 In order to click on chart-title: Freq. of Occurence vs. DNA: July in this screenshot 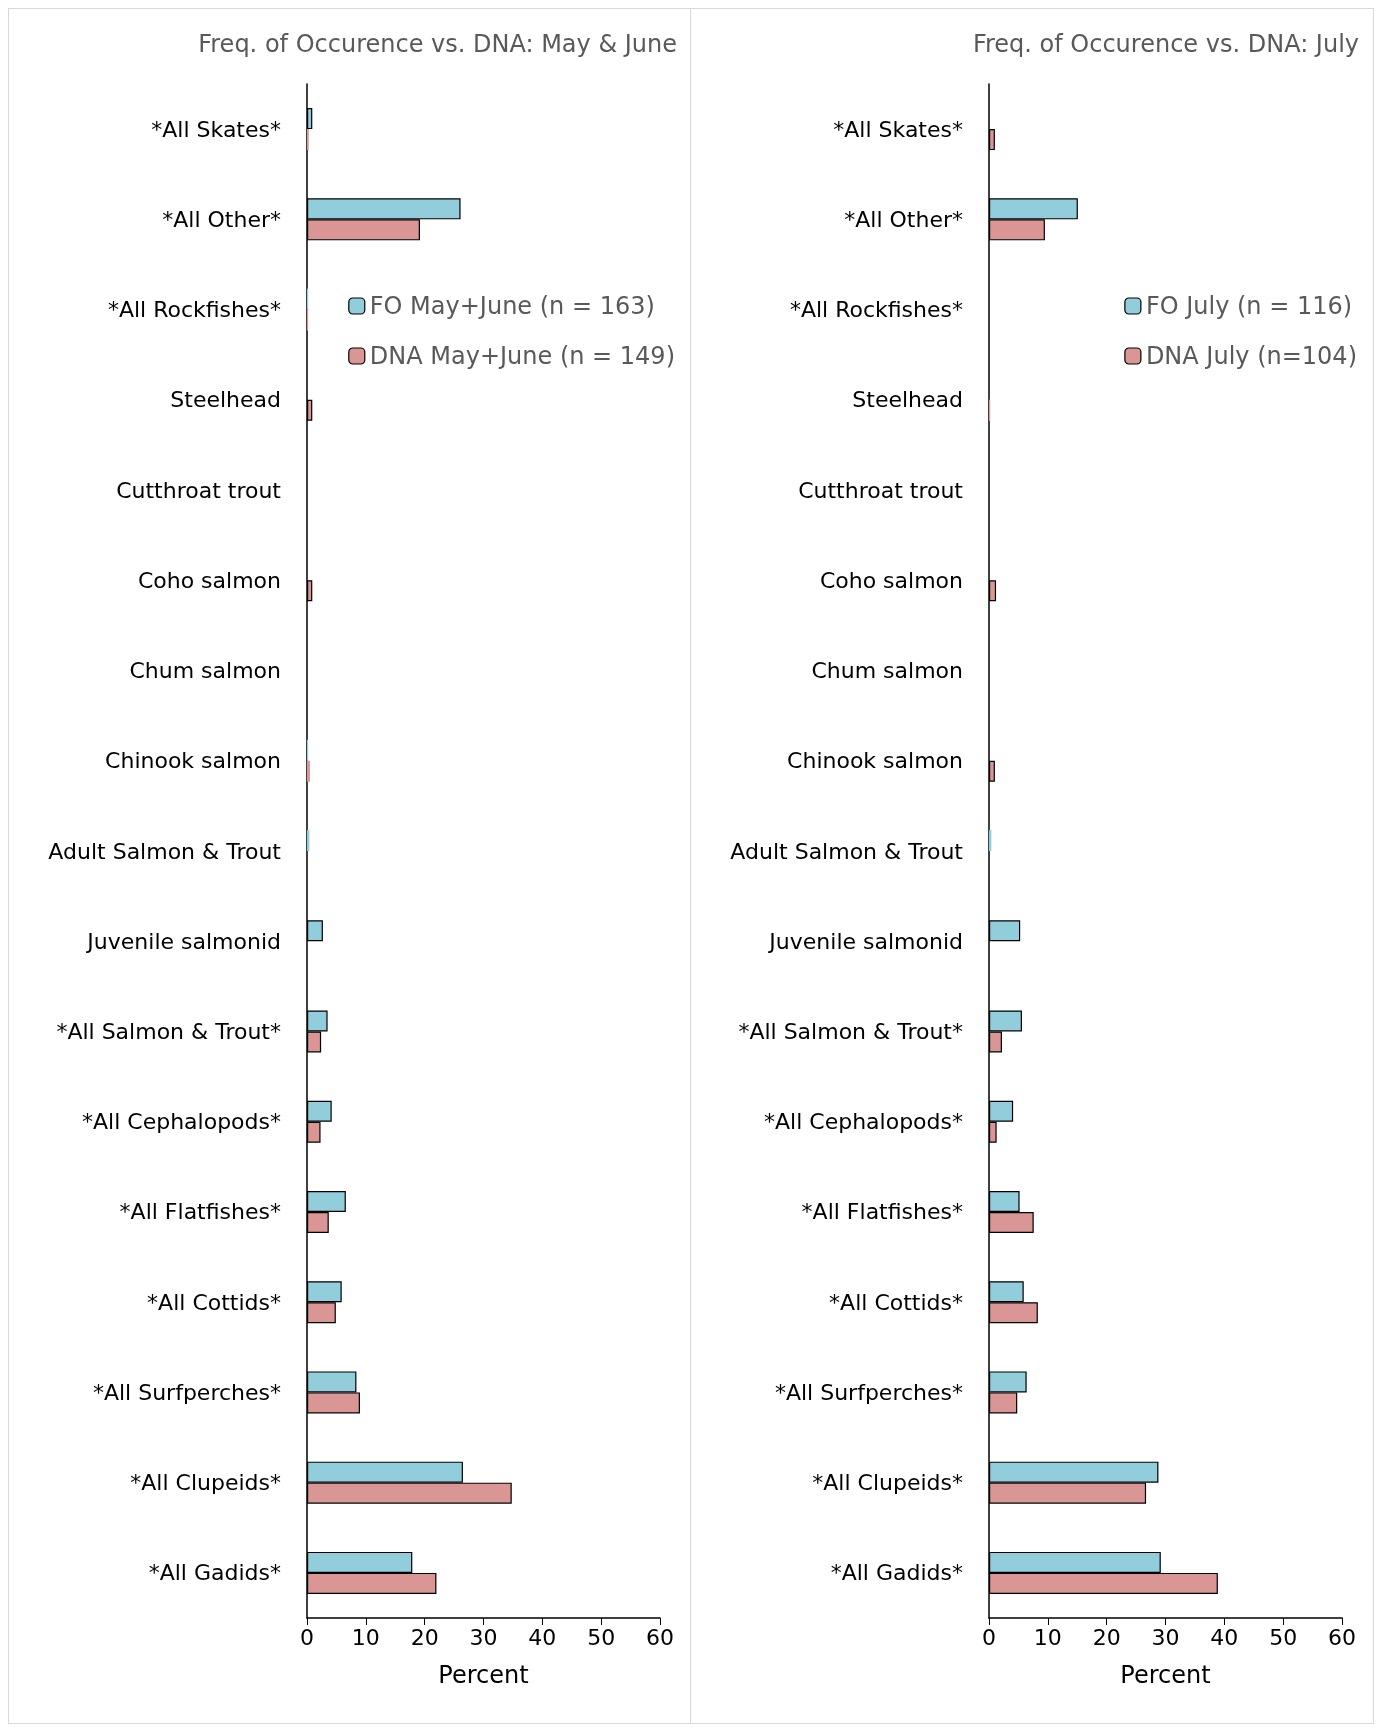, I will do `click(1166, 44)`.